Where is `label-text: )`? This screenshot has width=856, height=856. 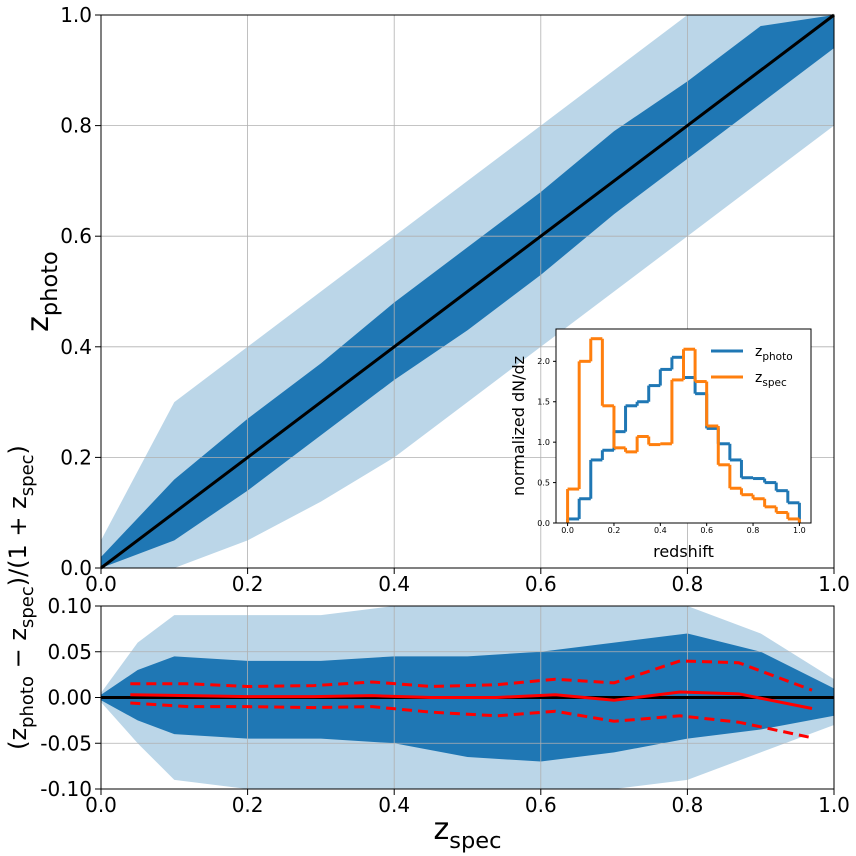 label-text: ) is located at coordinates (18, 449).